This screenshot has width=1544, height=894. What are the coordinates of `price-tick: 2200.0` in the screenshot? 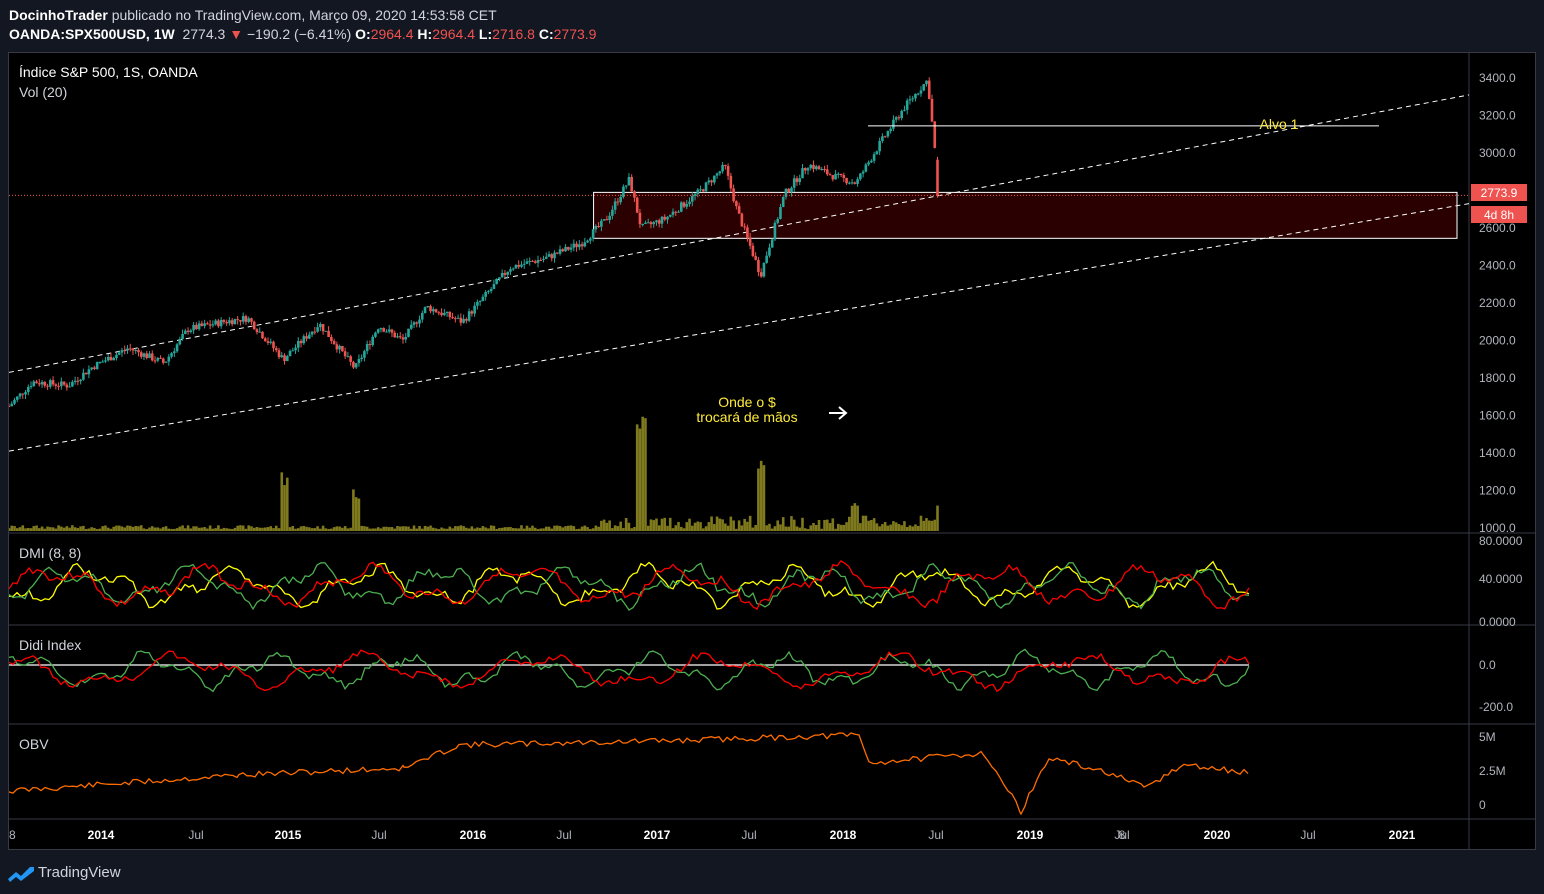 It's located at (1497, 303).